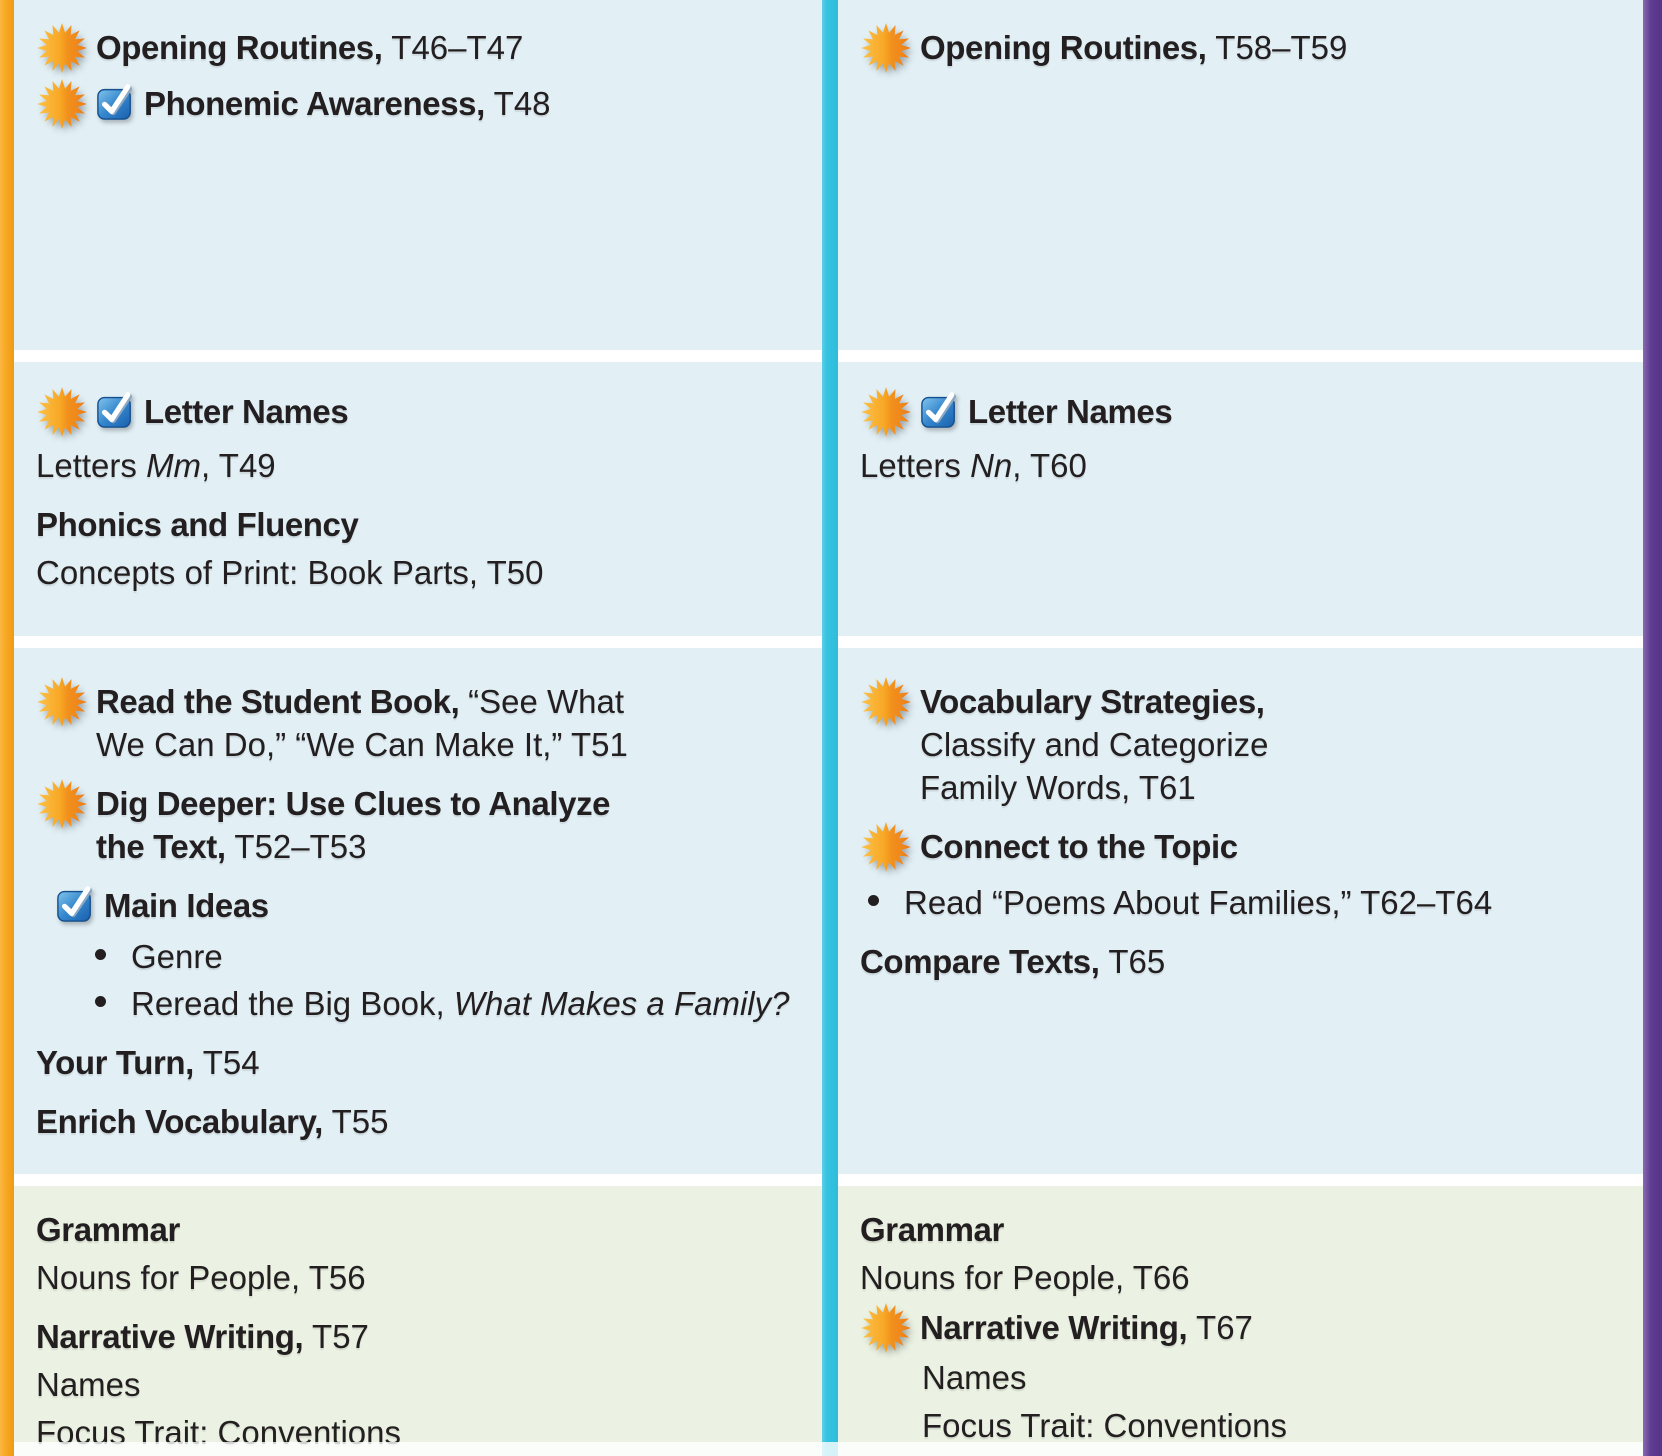 The image size is (1662, 1456). I want to click on opening-routines-item: Opening Routines, T46–T47, so click(419, 48).